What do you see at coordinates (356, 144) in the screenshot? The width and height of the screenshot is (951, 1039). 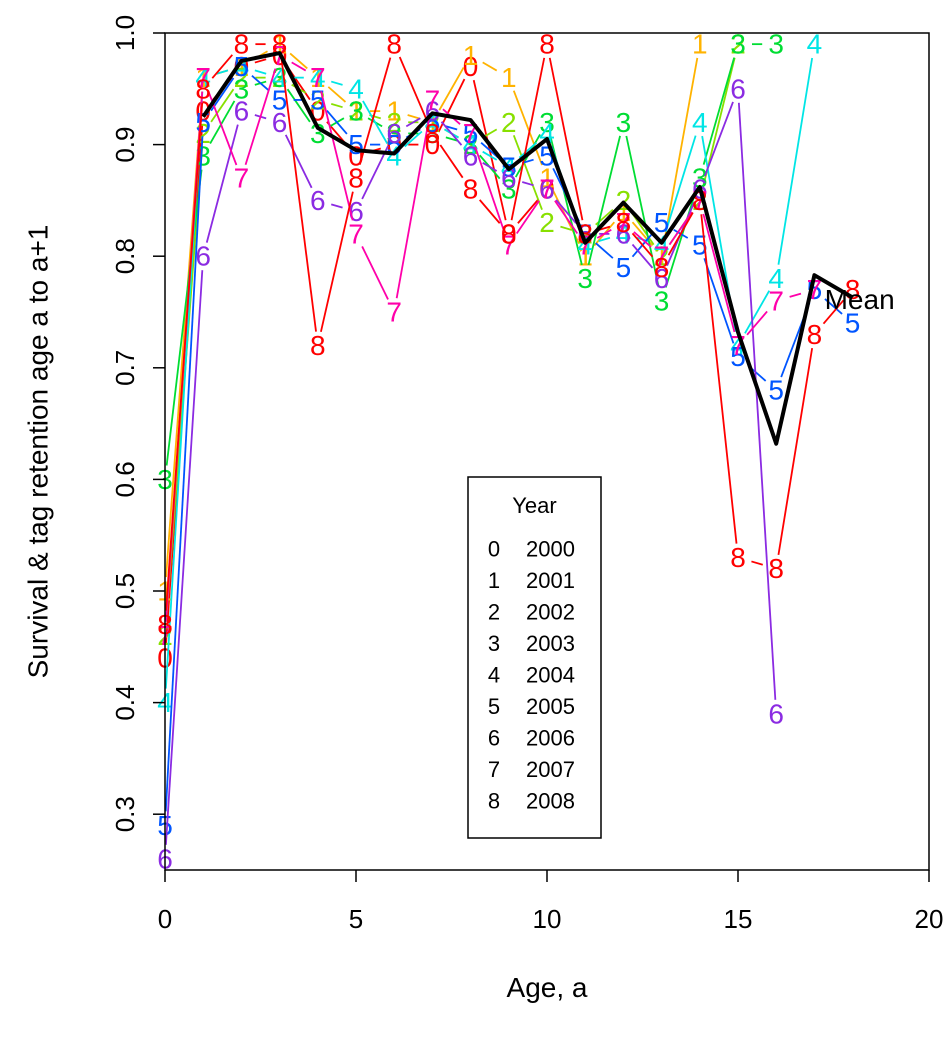 I see `series-2005-point-5: 5` at bounding box center [356, 144].